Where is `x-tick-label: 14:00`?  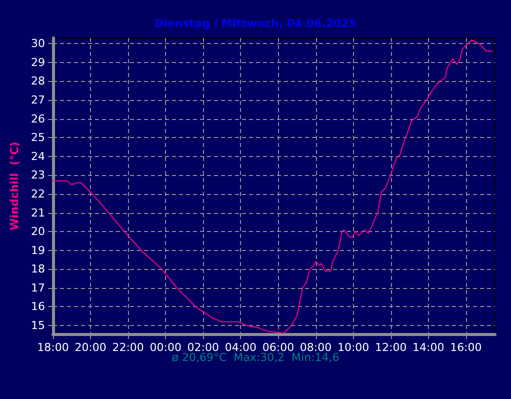 x-tick-label: 14:00 is located at coordinates (428, 347).